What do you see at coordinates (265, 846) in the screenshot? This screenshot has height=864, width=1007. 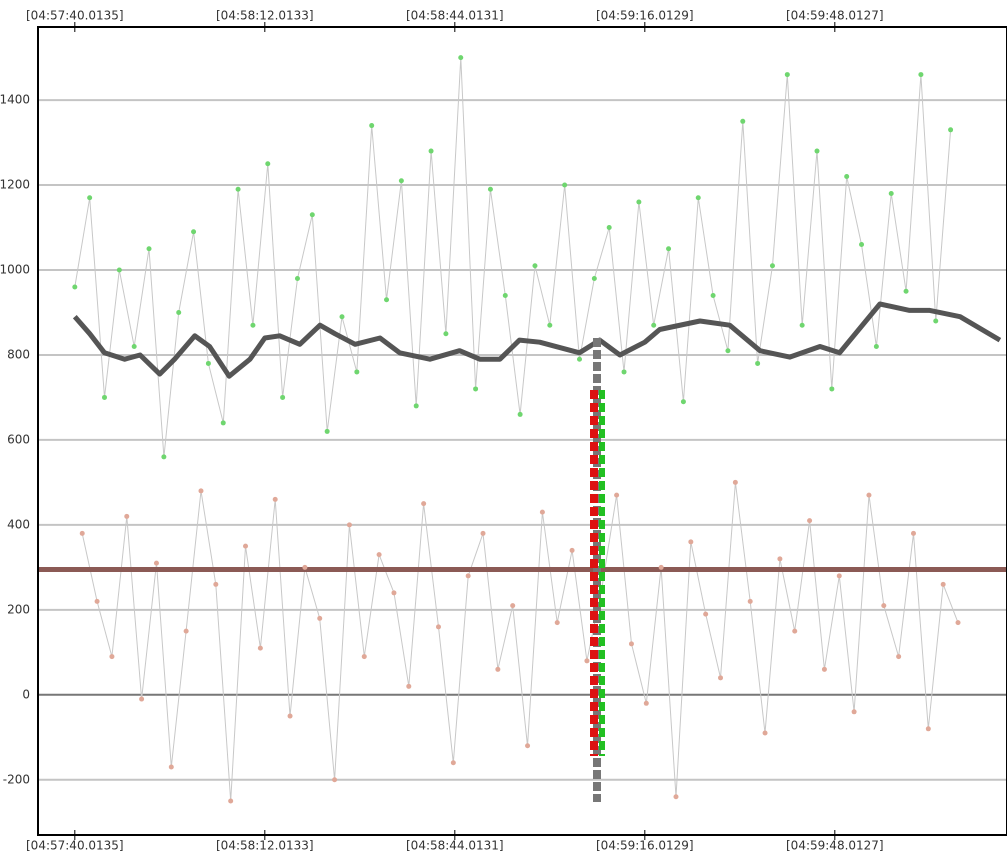 I see `x-tick-label-bottom: [04:58:12.0133]` at bounding box center [265, 846].